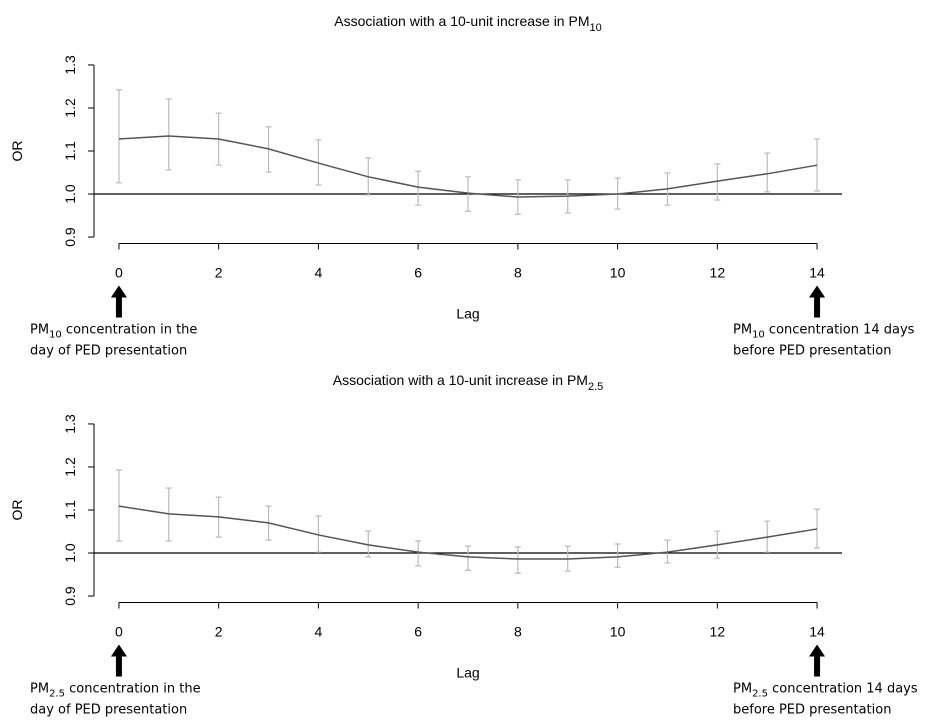  I want to click on title-subscript: 2.5, so click(595, 387).